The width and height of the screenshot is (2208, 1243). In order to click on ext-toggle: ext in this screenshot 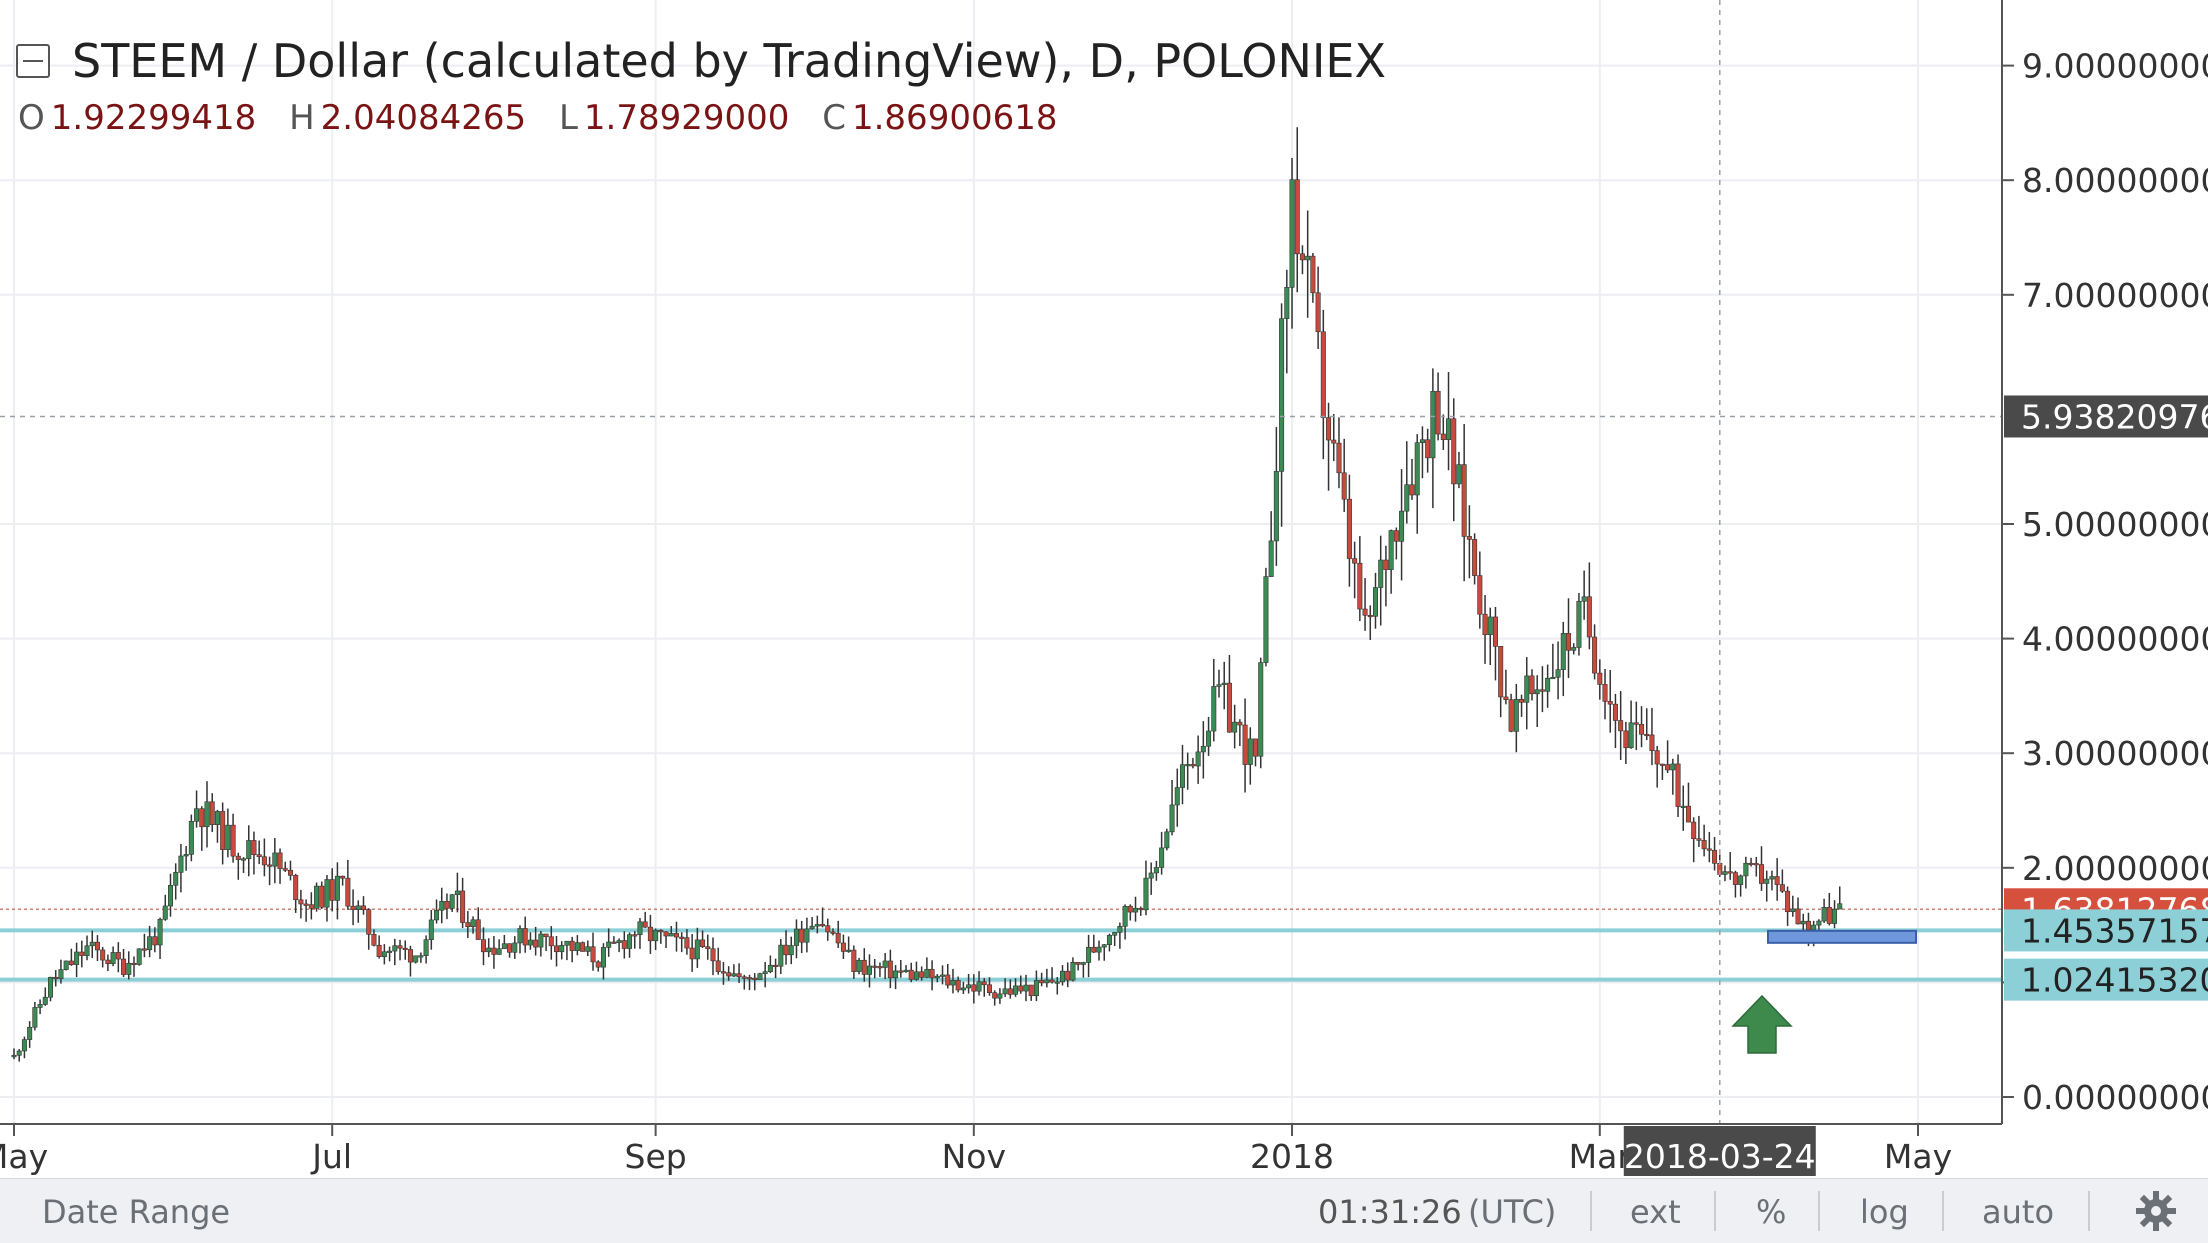, I will do `click(1655, 1212)`.